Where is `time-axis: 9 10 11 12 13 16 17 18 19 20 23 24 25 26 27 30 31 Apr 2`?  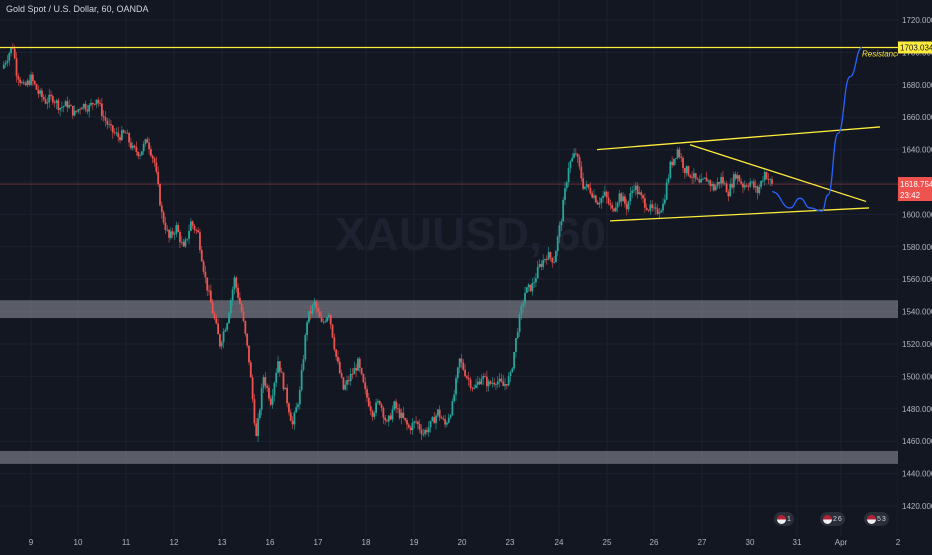 time-axis: 9 10 11 12 13 16 17 18 19 20 23 24 25 26 27 30 31 Apr 2 is located at coordinates (466, 543).